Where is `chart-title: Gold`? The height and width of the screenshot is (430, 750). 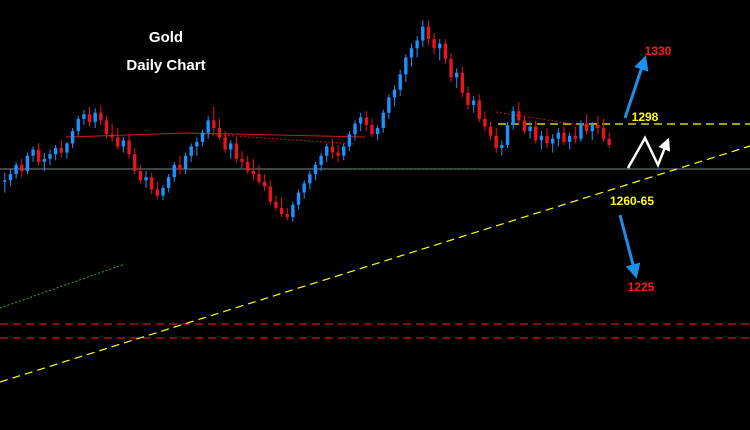
chart-title: Gold is located at coordinates (166, 37).